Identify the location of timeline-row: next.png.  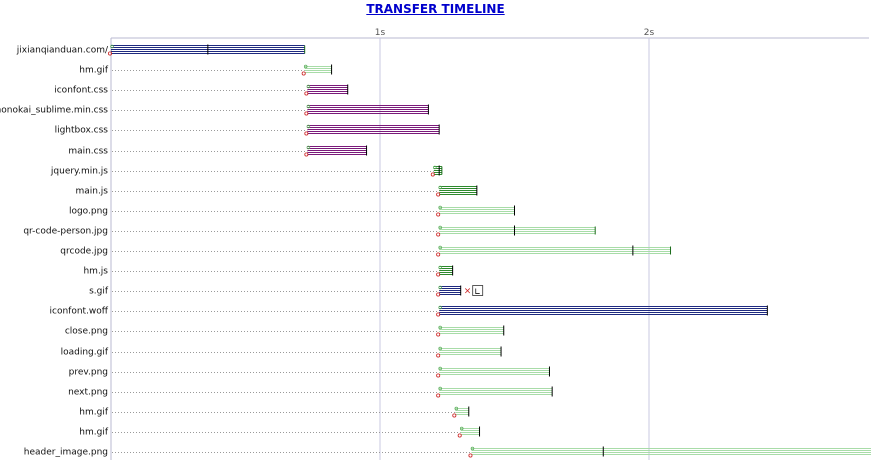
(310, 392).